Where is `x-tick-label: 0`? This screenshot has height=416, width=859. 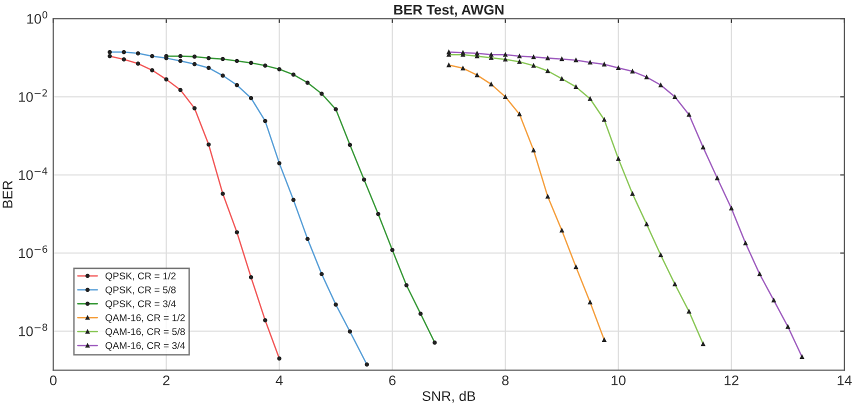
x-tick-label: 0 is located at coordinates (53, 380).